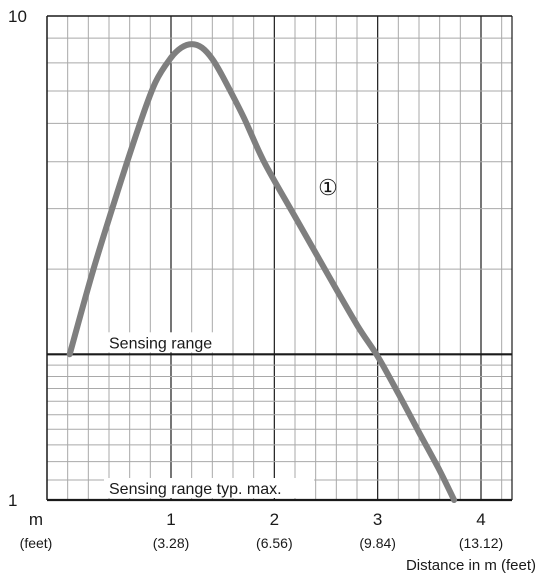 This screenshot has width=543, height=580. What do you see at coordinates (17, 16) in the screenshot?
I see `y-tick-label: 10` at bounding box center [17, 16].